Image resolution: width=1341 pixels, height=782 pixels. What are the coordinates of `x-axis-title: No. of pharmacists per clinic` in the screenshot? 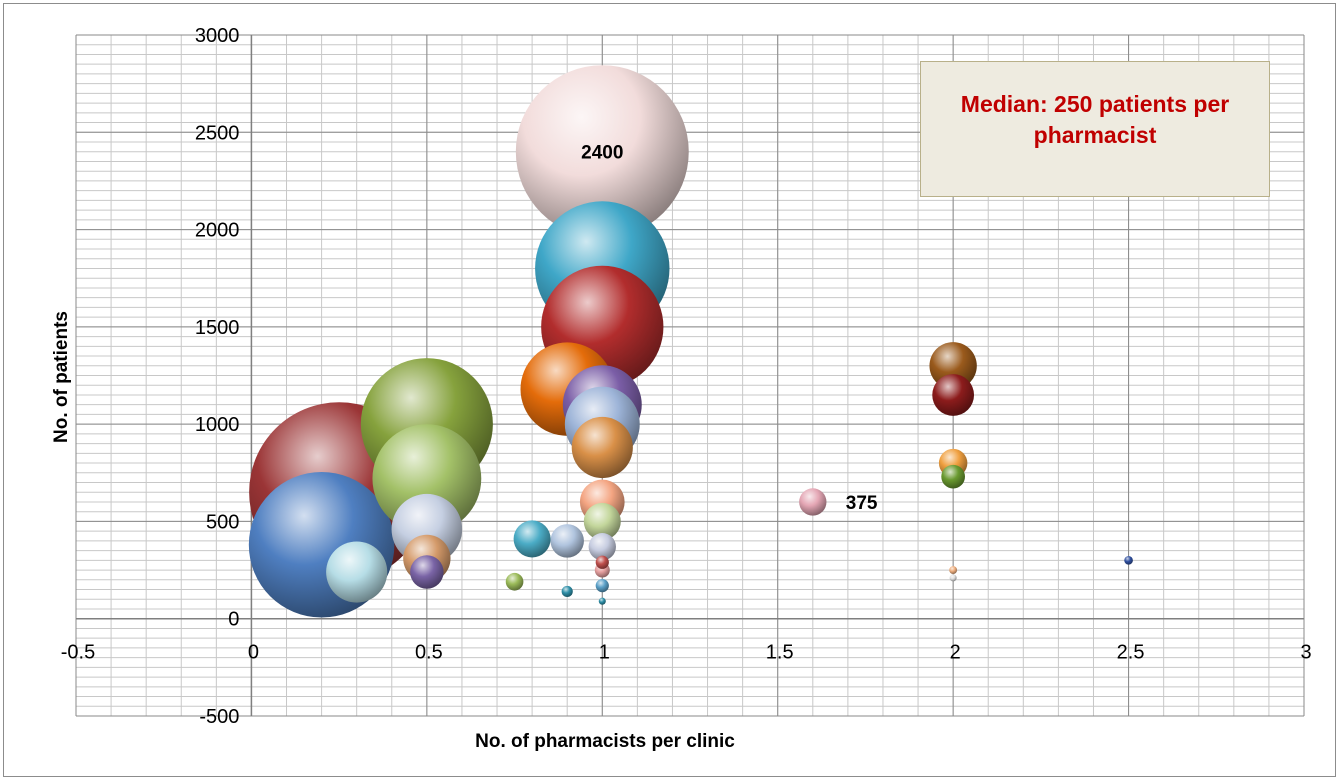 It's located at (605, 741).